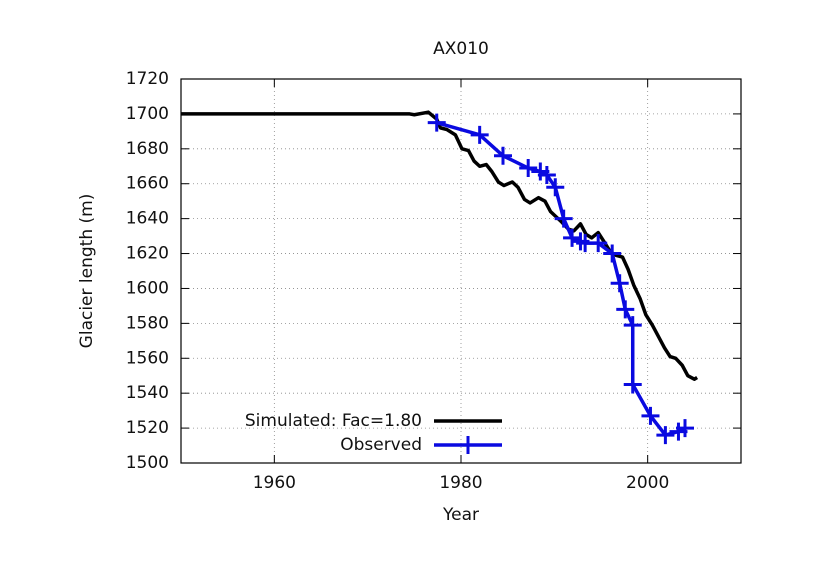 Image resolution: width=820 pixels, height=562 pixels. I want to click on x-tick-label: 1960, so click(274, 483).